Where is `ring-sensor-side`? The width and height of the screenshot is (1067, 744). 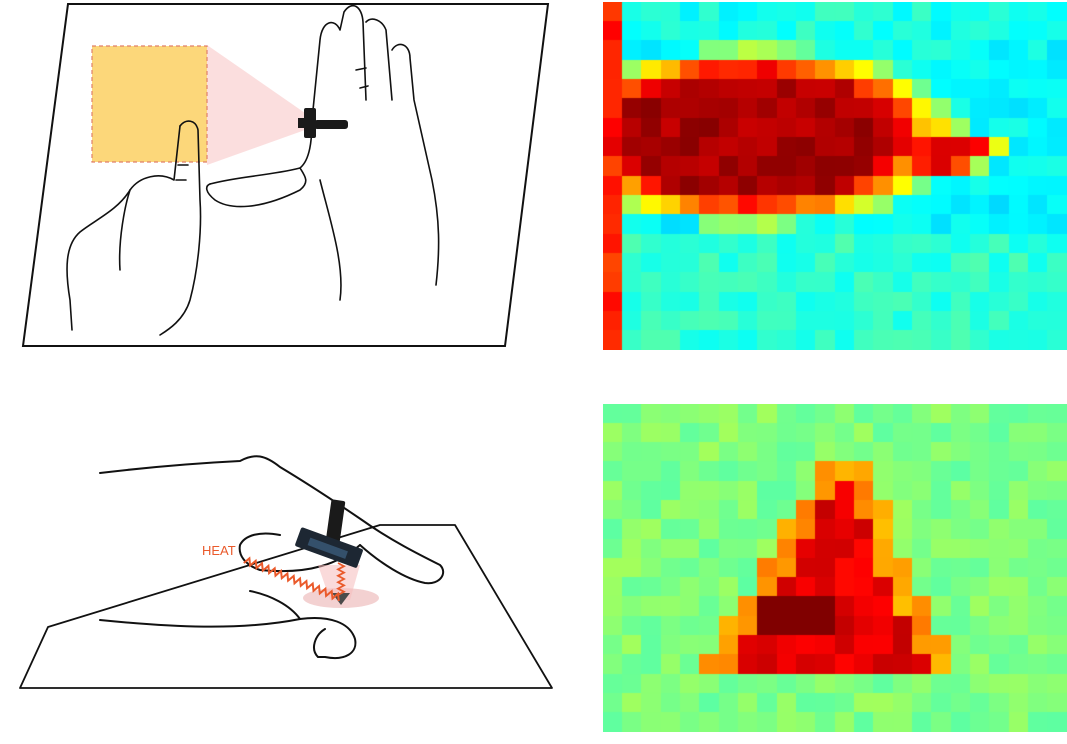
ring-sensor-side is located at coordinates (329, 533).